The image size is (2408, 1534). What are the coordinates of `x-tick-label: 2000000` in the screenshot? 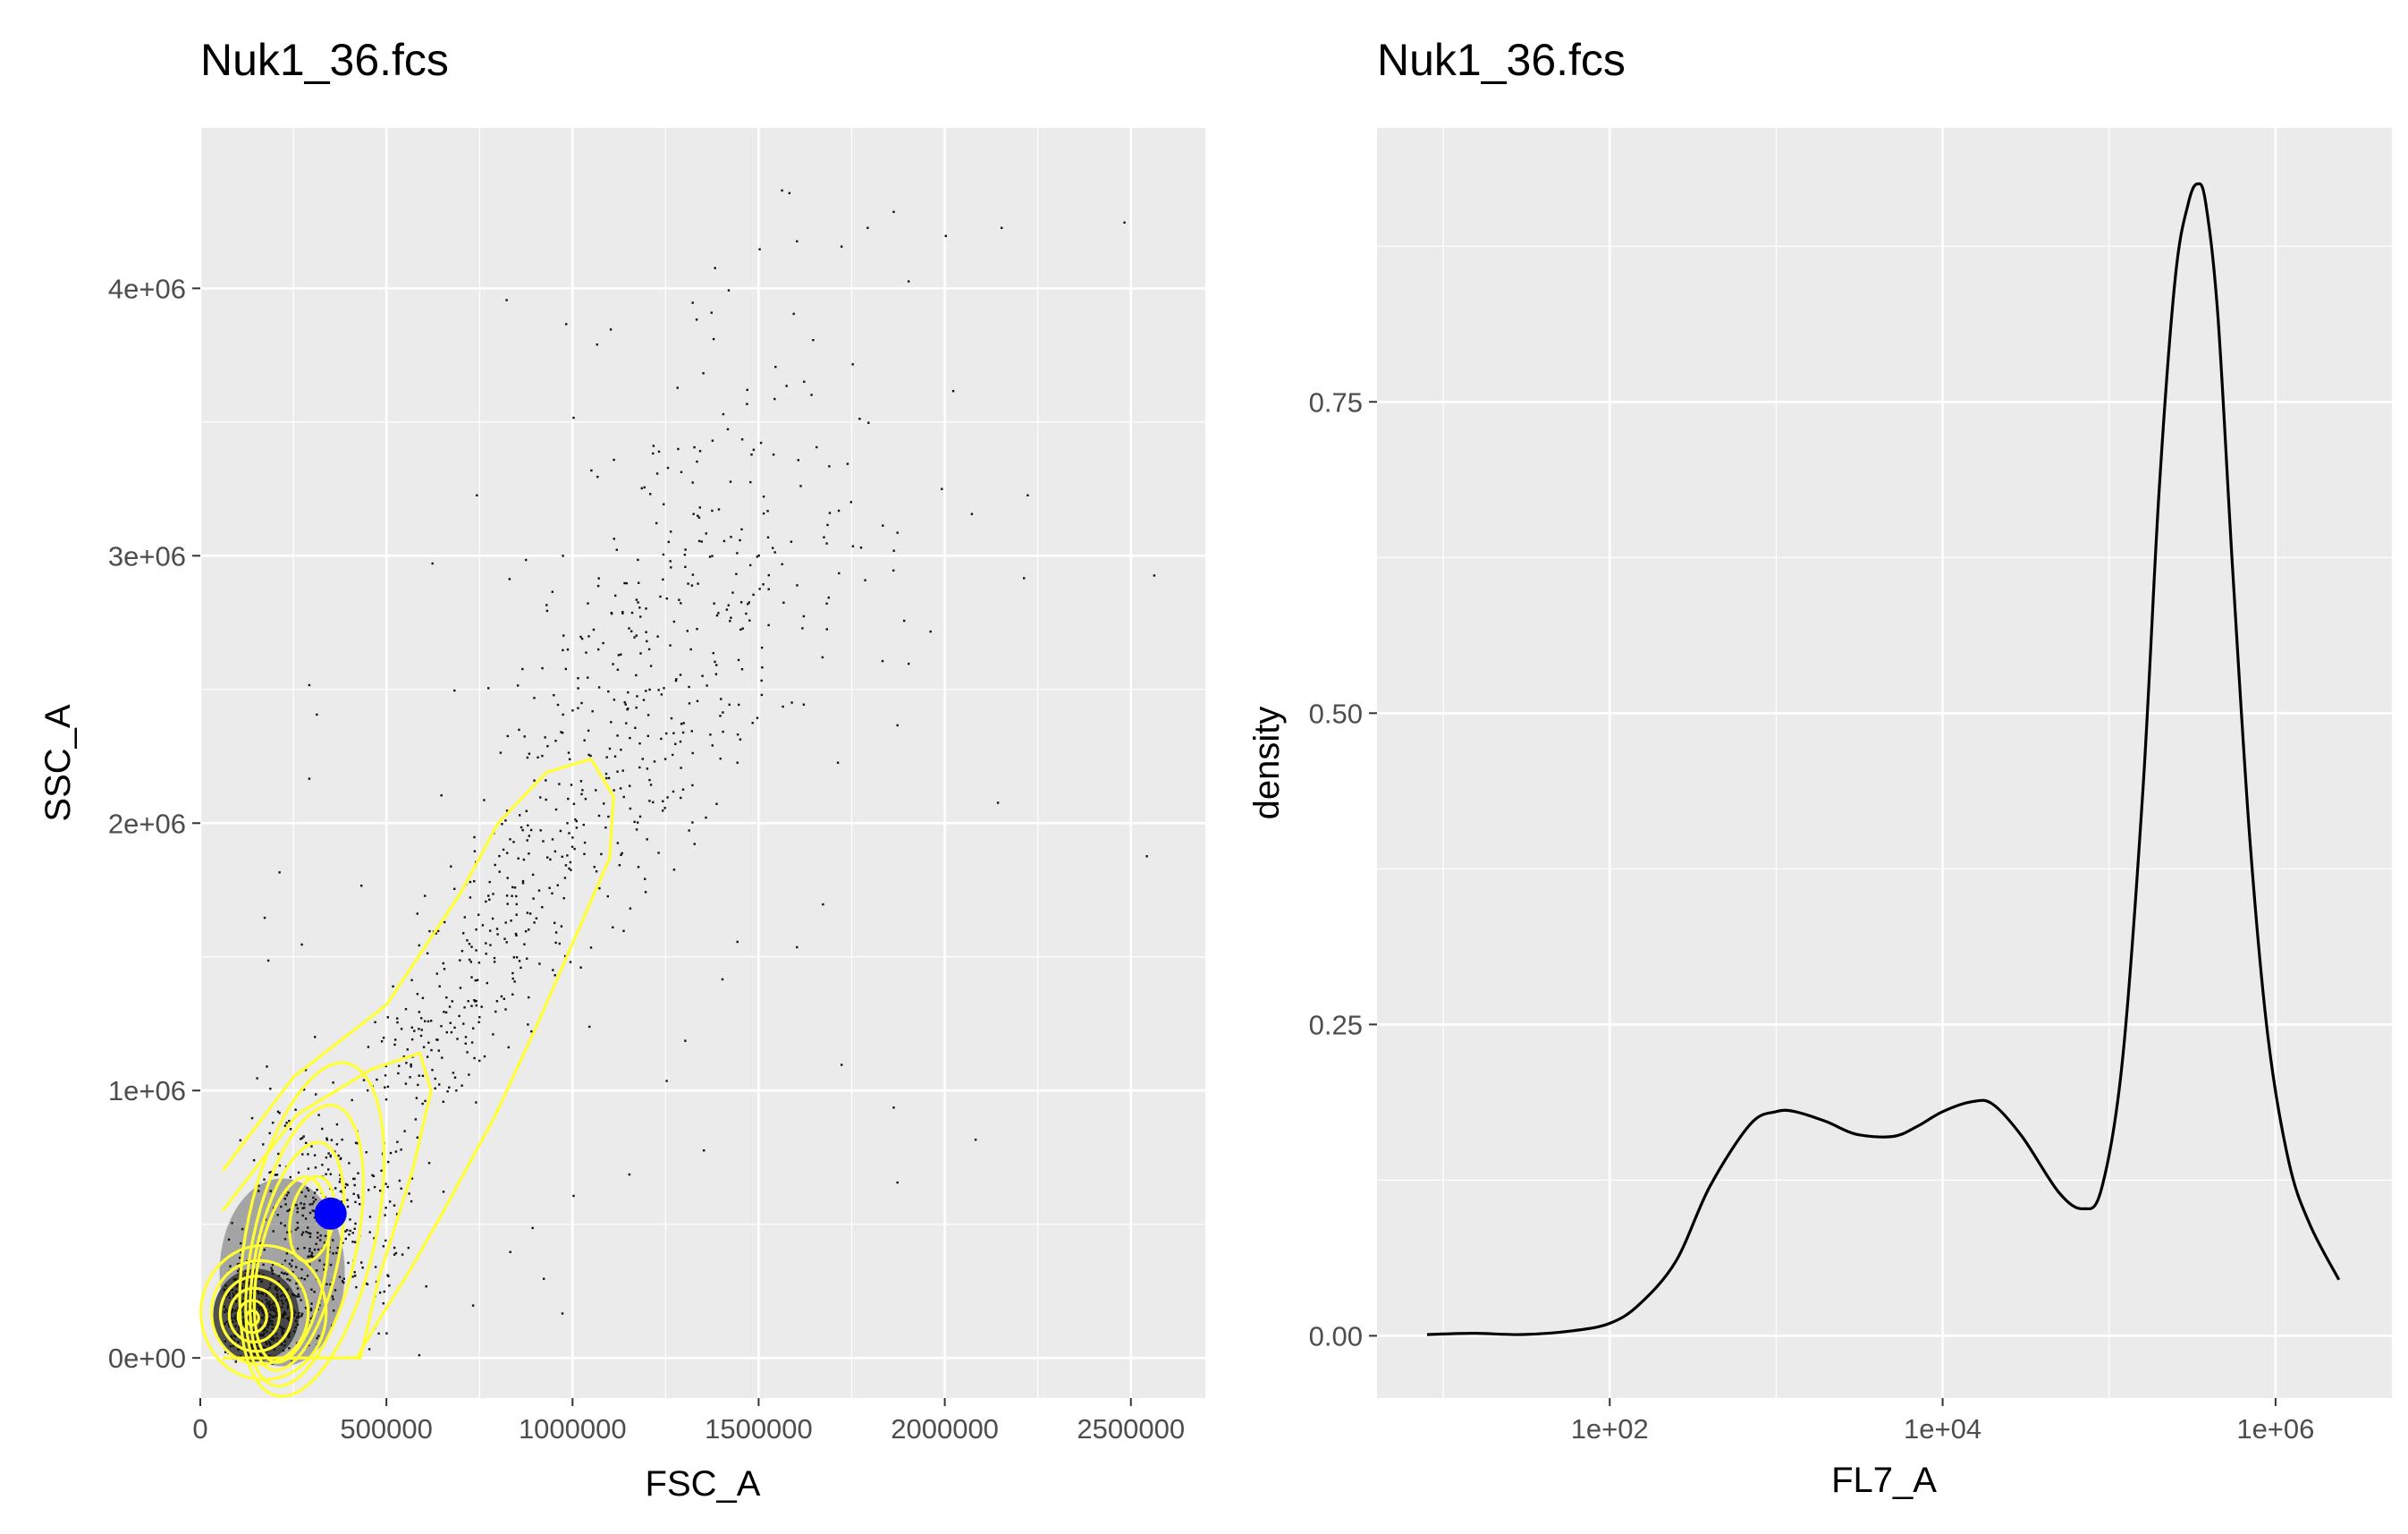 It's located at (945, 1429).